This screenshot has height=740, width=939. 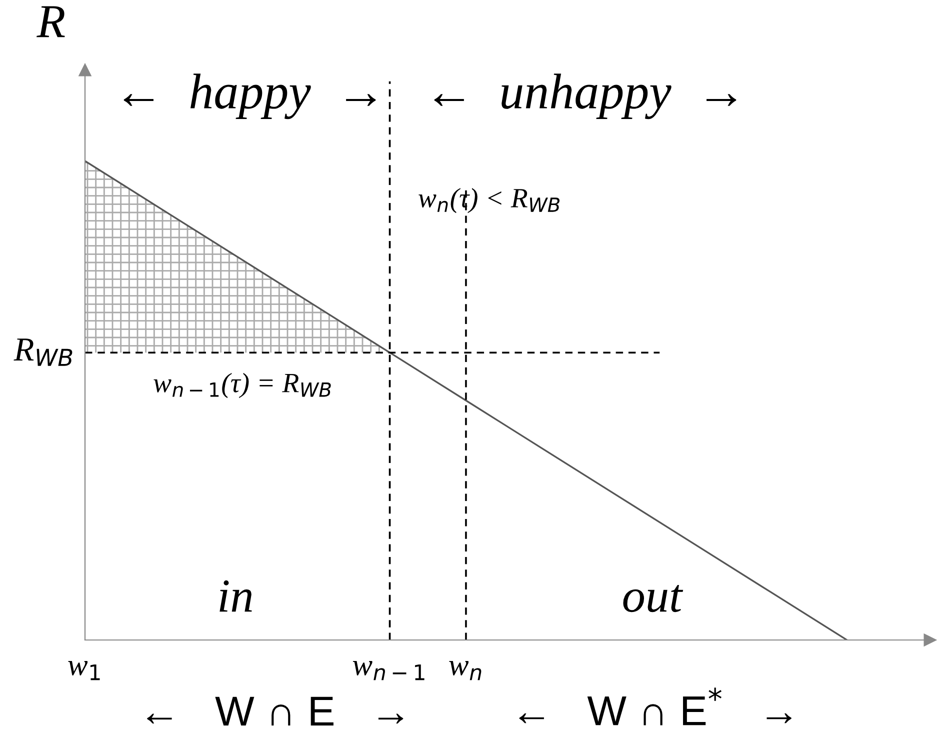 I want to click on x-tick-label: w$_{n−1}$, so click(x=388, y=670).